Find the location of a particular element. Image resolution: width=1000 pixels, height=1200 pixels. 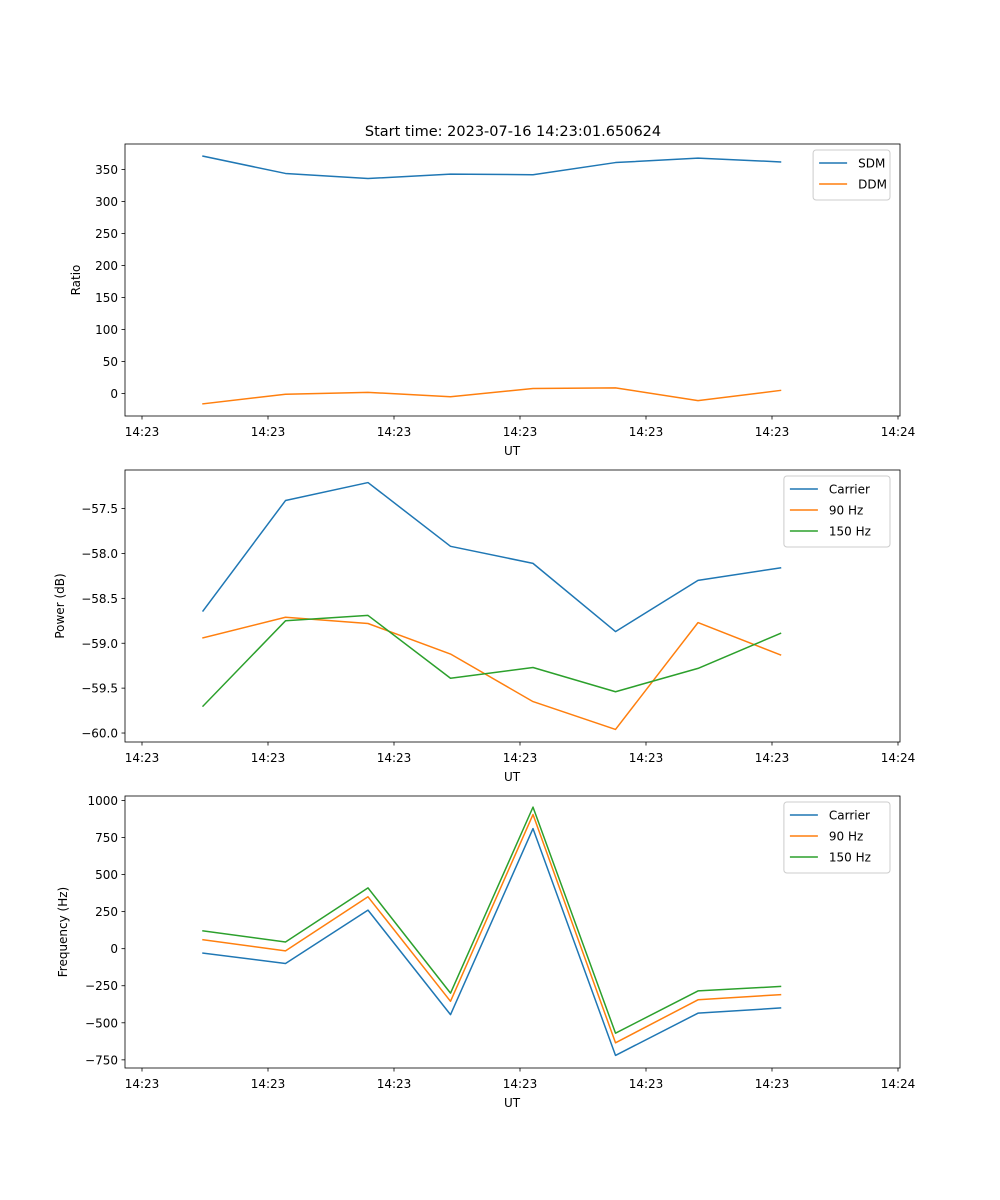

y-tick-label: 50 is located at coordinates (110, 362).